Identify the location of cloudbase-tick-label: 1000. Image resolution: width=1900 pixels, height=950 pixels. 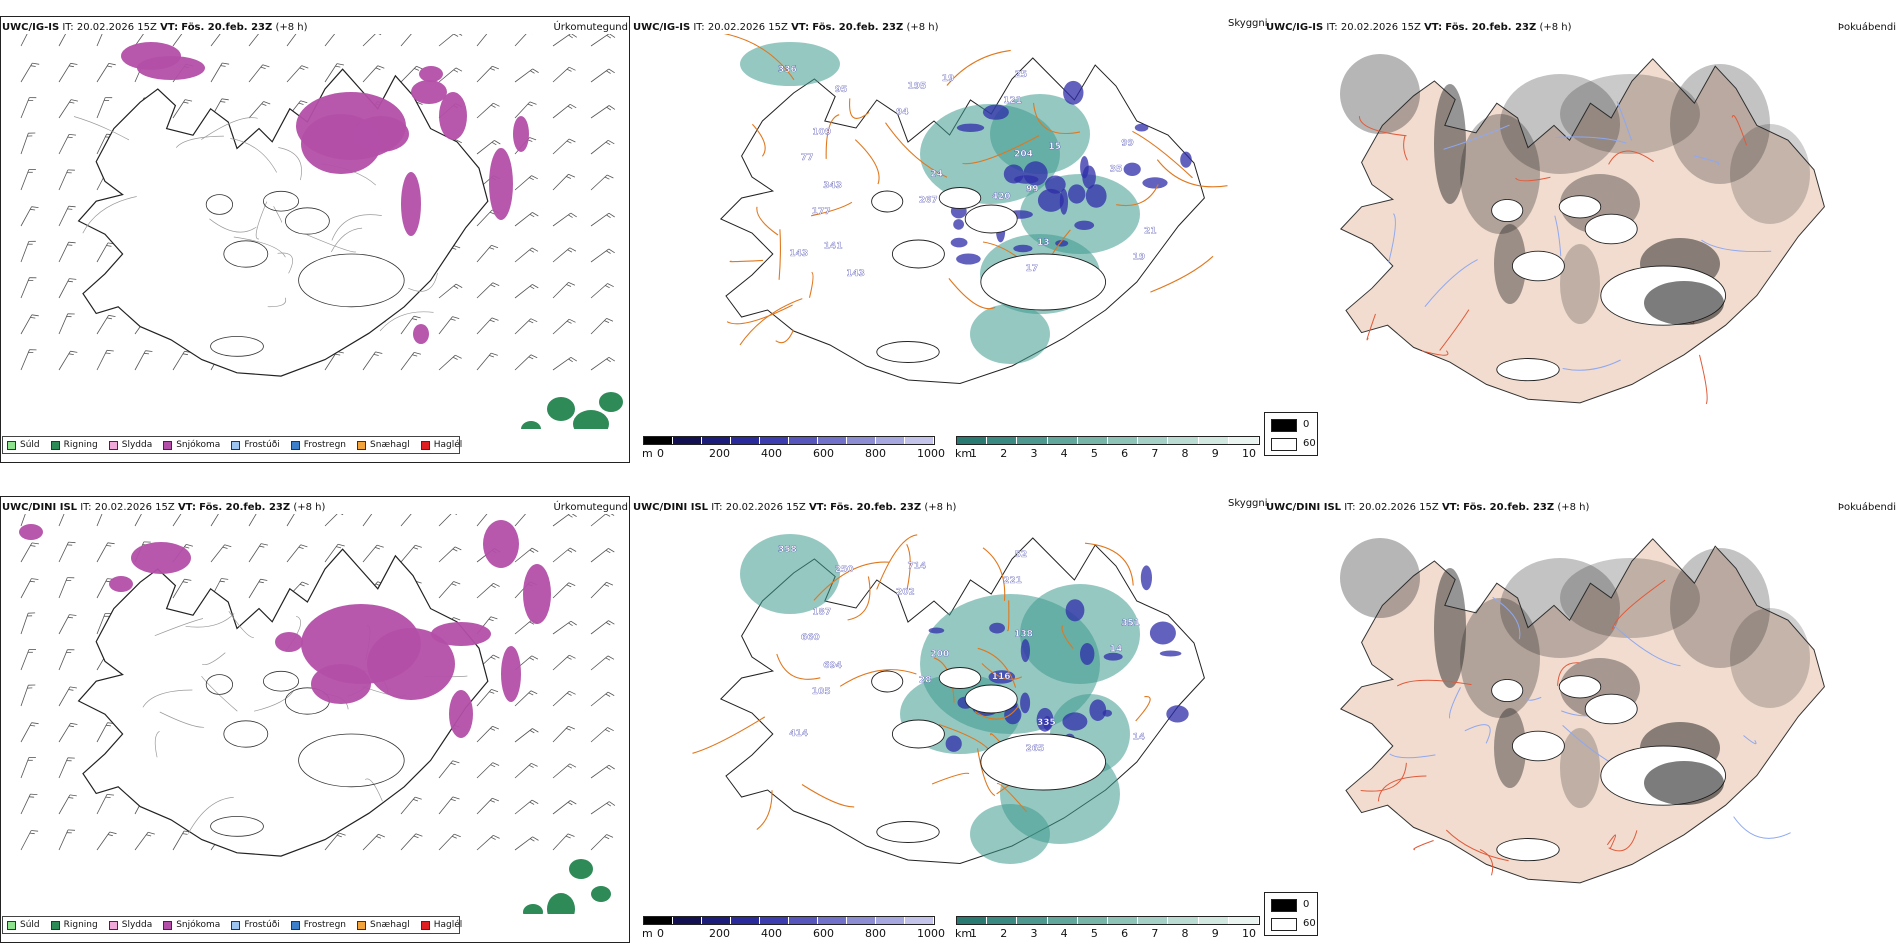
(931, 453).